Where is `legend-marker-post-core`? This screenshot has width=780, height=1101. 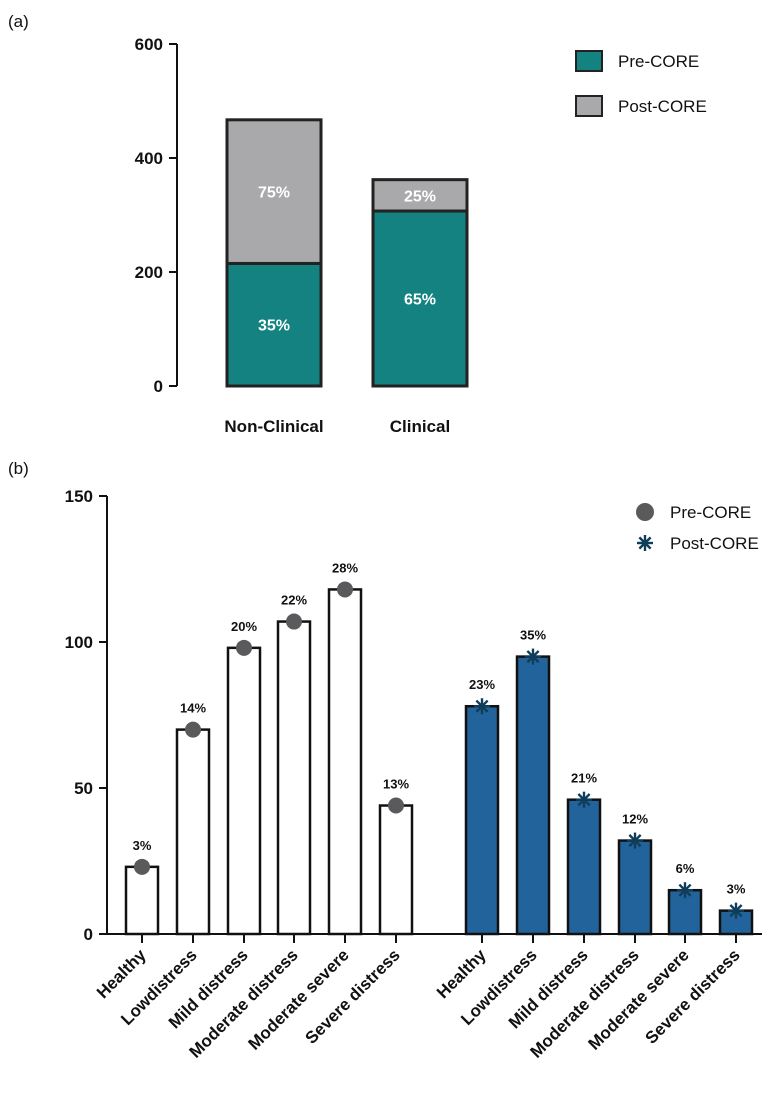
legend-marker-post-core is located at coordinates (645, 543).